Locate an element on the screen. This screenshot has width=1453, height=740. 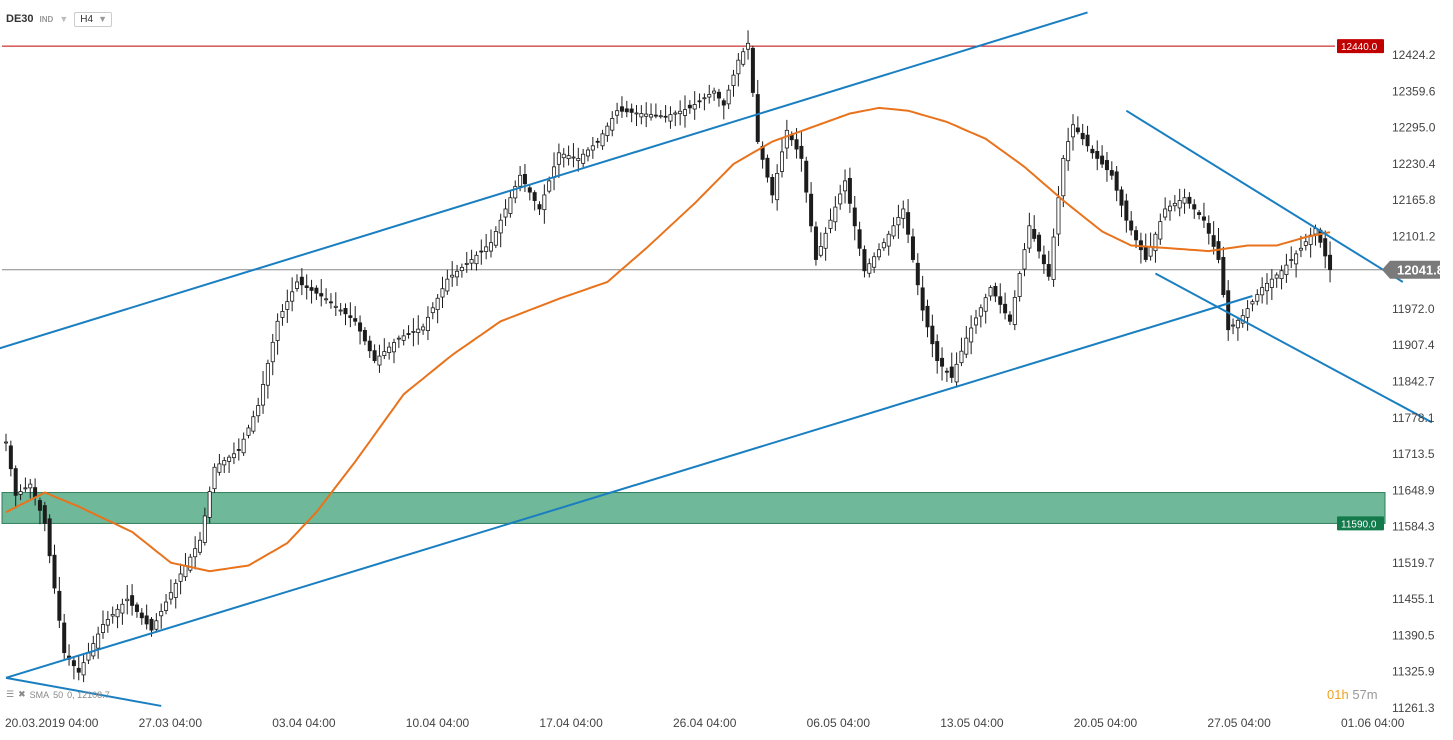
trendline-bottom-left-fragment is located at coordinates (83, 691).